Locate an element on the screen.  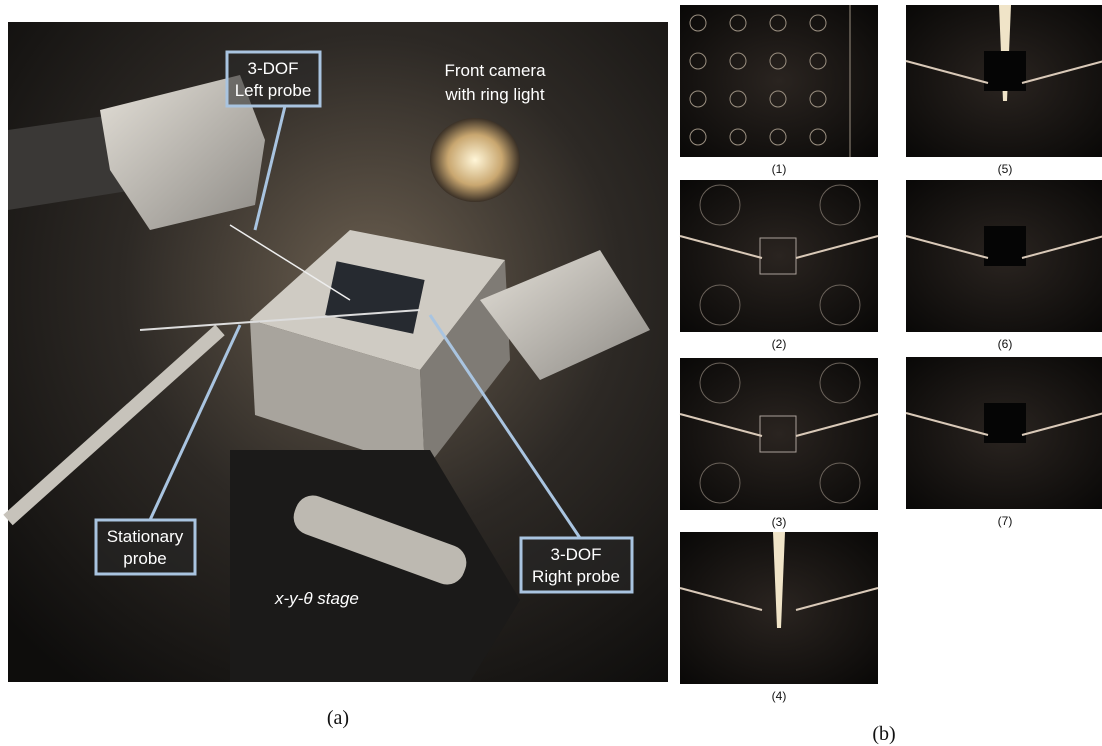
label: probe is located at coordinates (144, 558).